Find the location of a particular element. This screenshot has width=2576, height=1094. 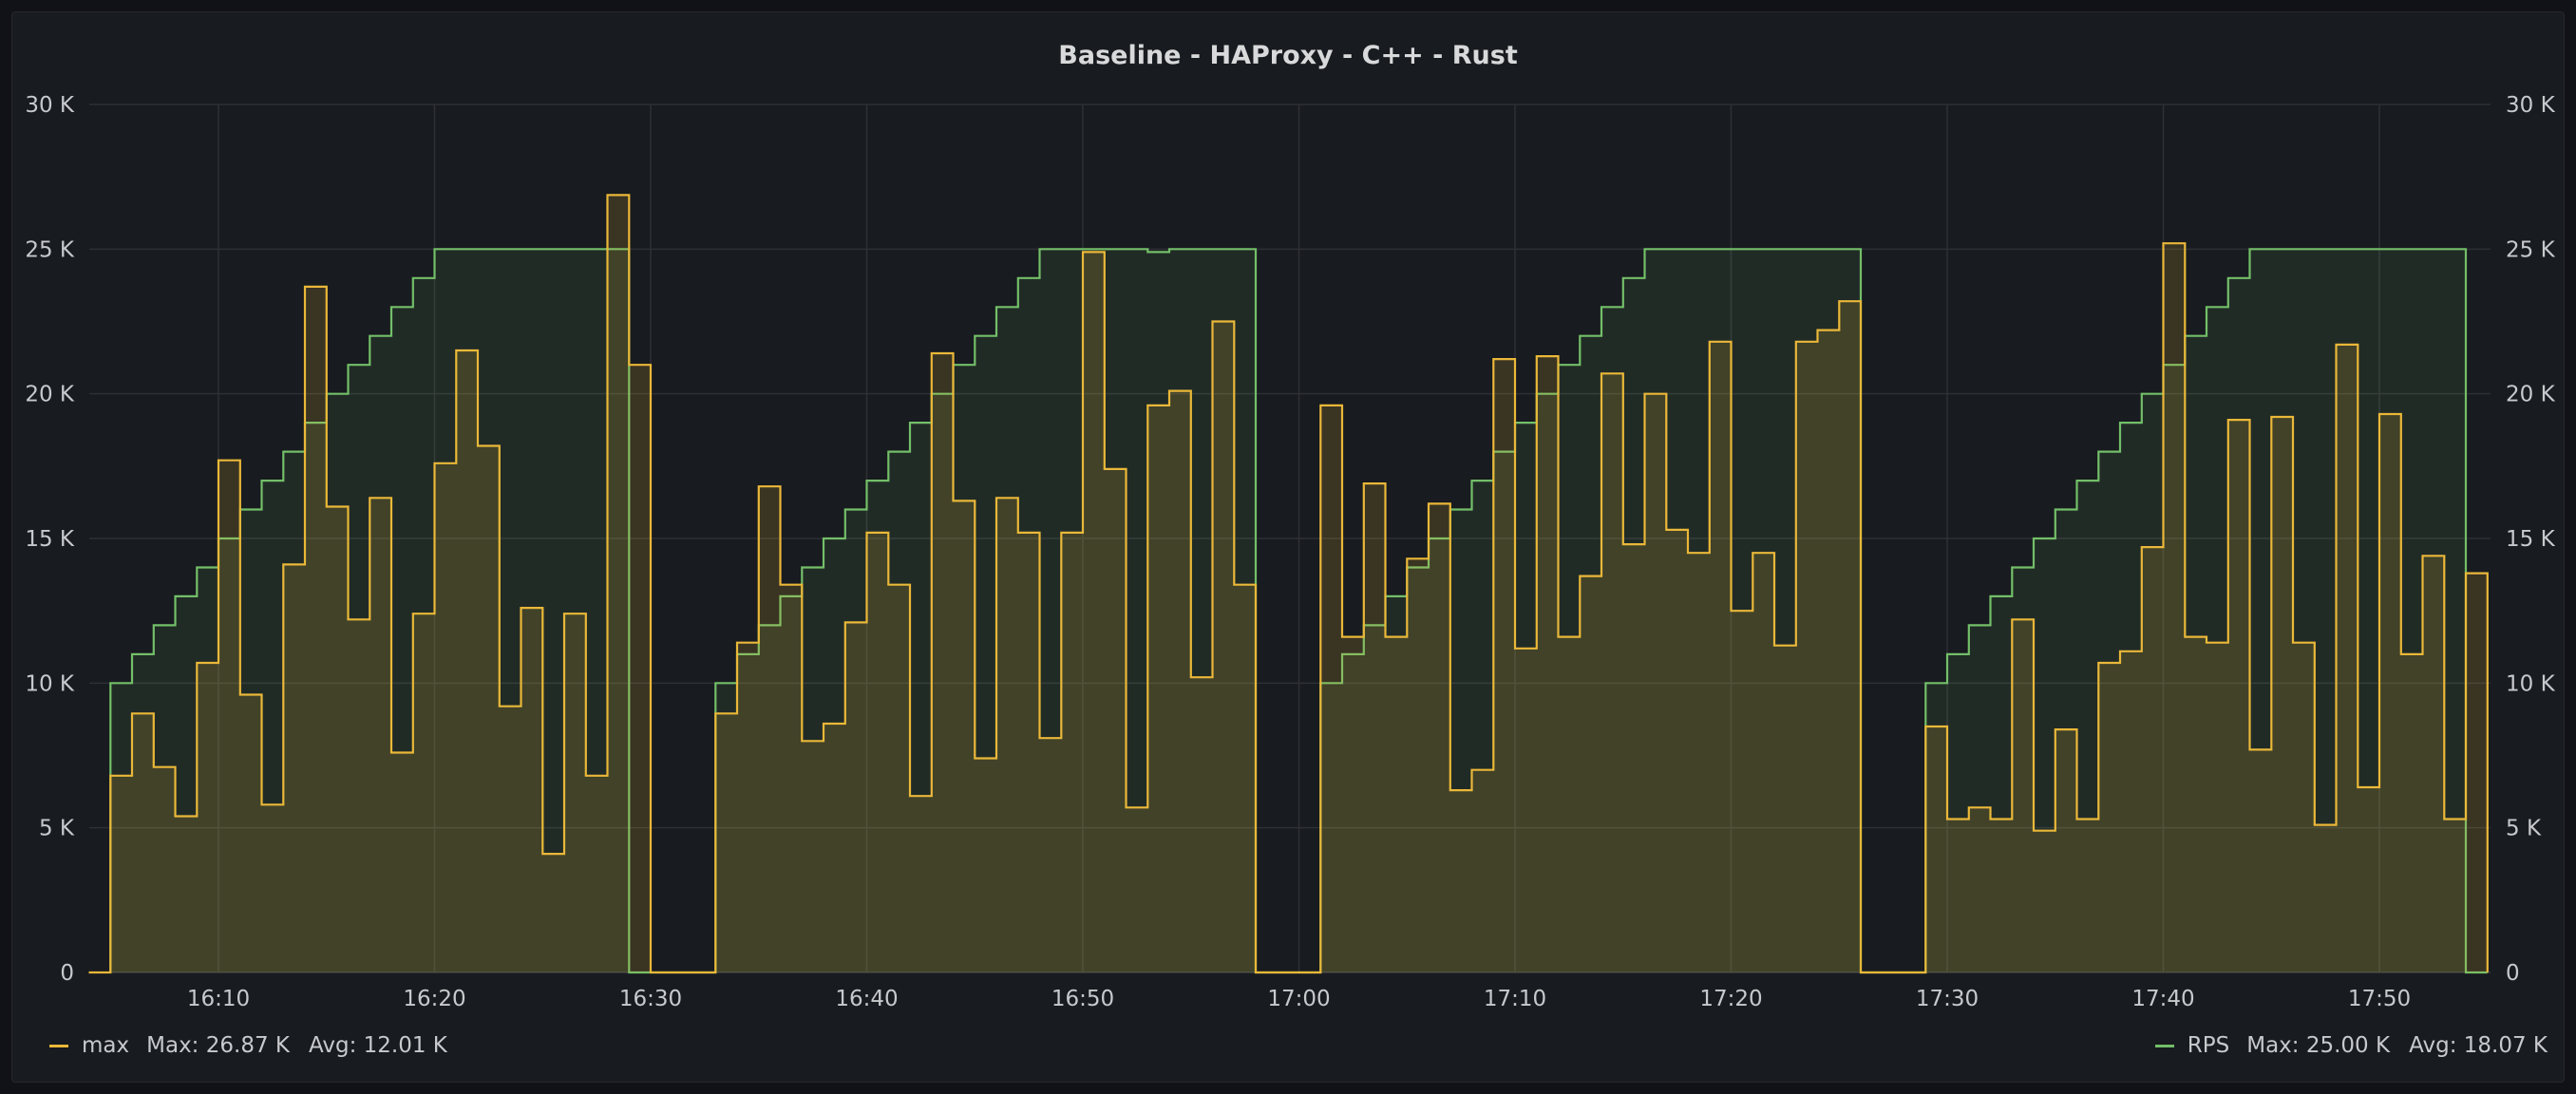

x-tick-label: 17:10 is located at coordinates (1515, 999).